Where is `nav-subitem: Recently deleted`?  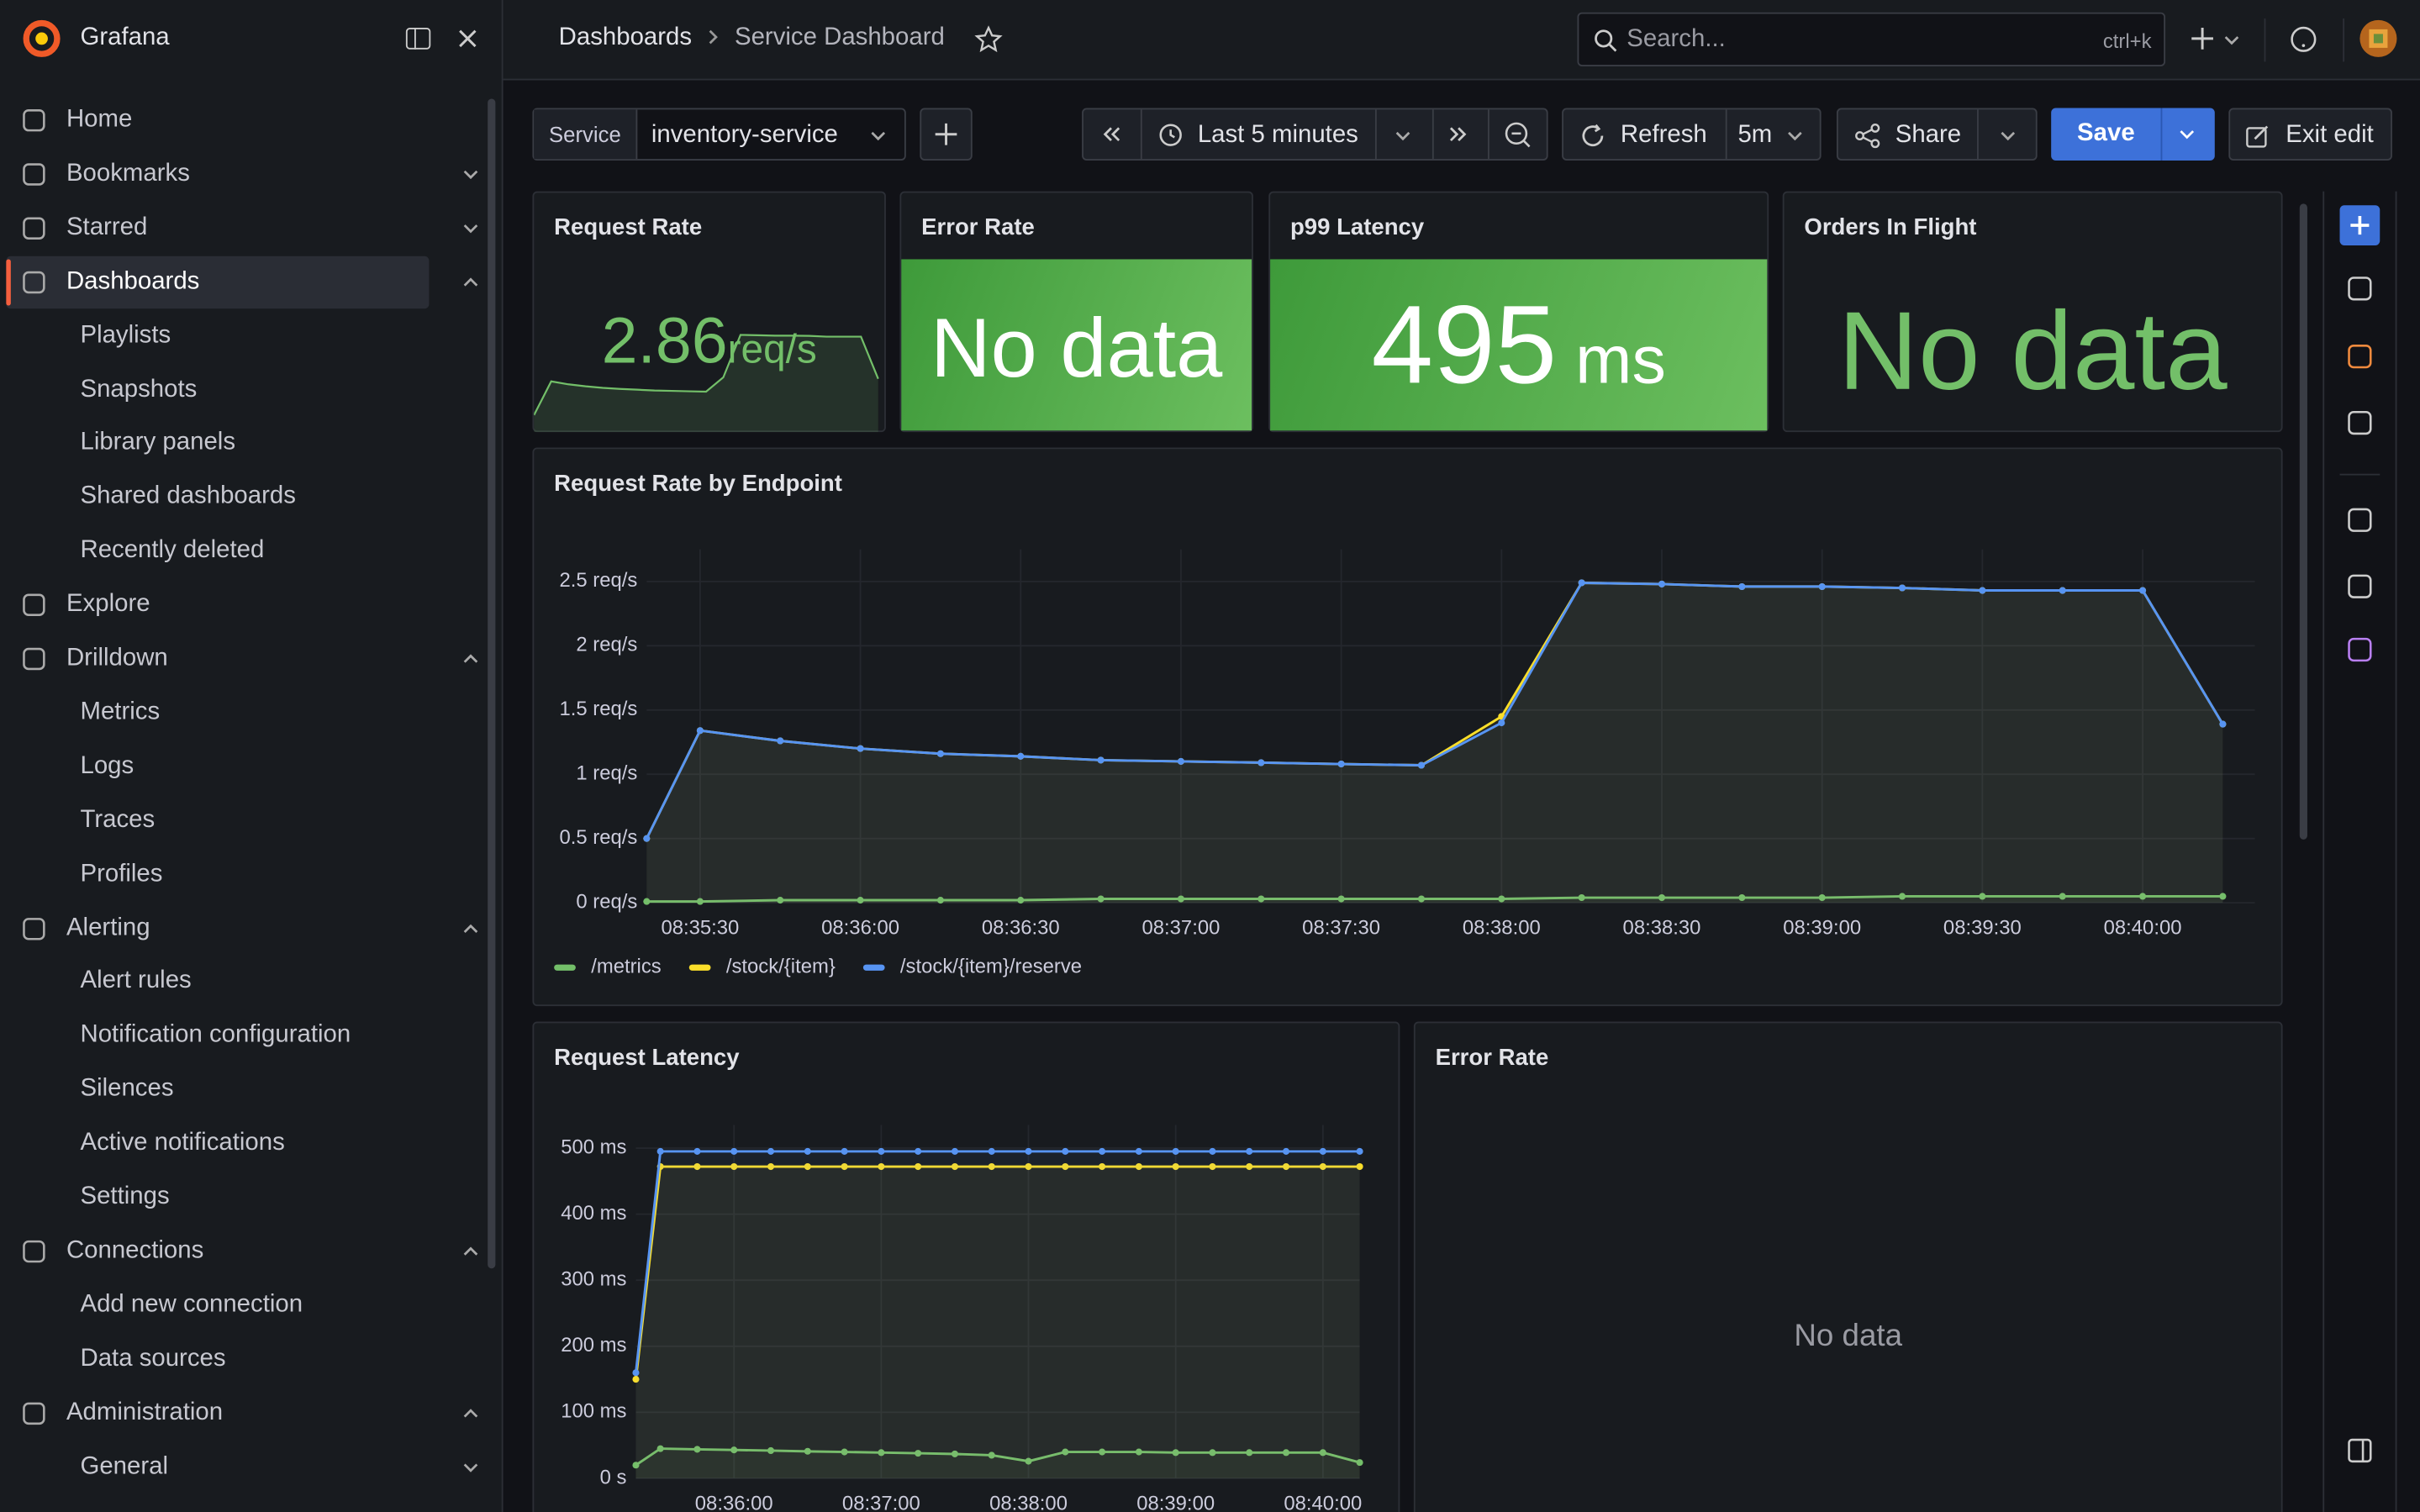 nav-subitem: Recently deleted is located at coordinates (217, 551).